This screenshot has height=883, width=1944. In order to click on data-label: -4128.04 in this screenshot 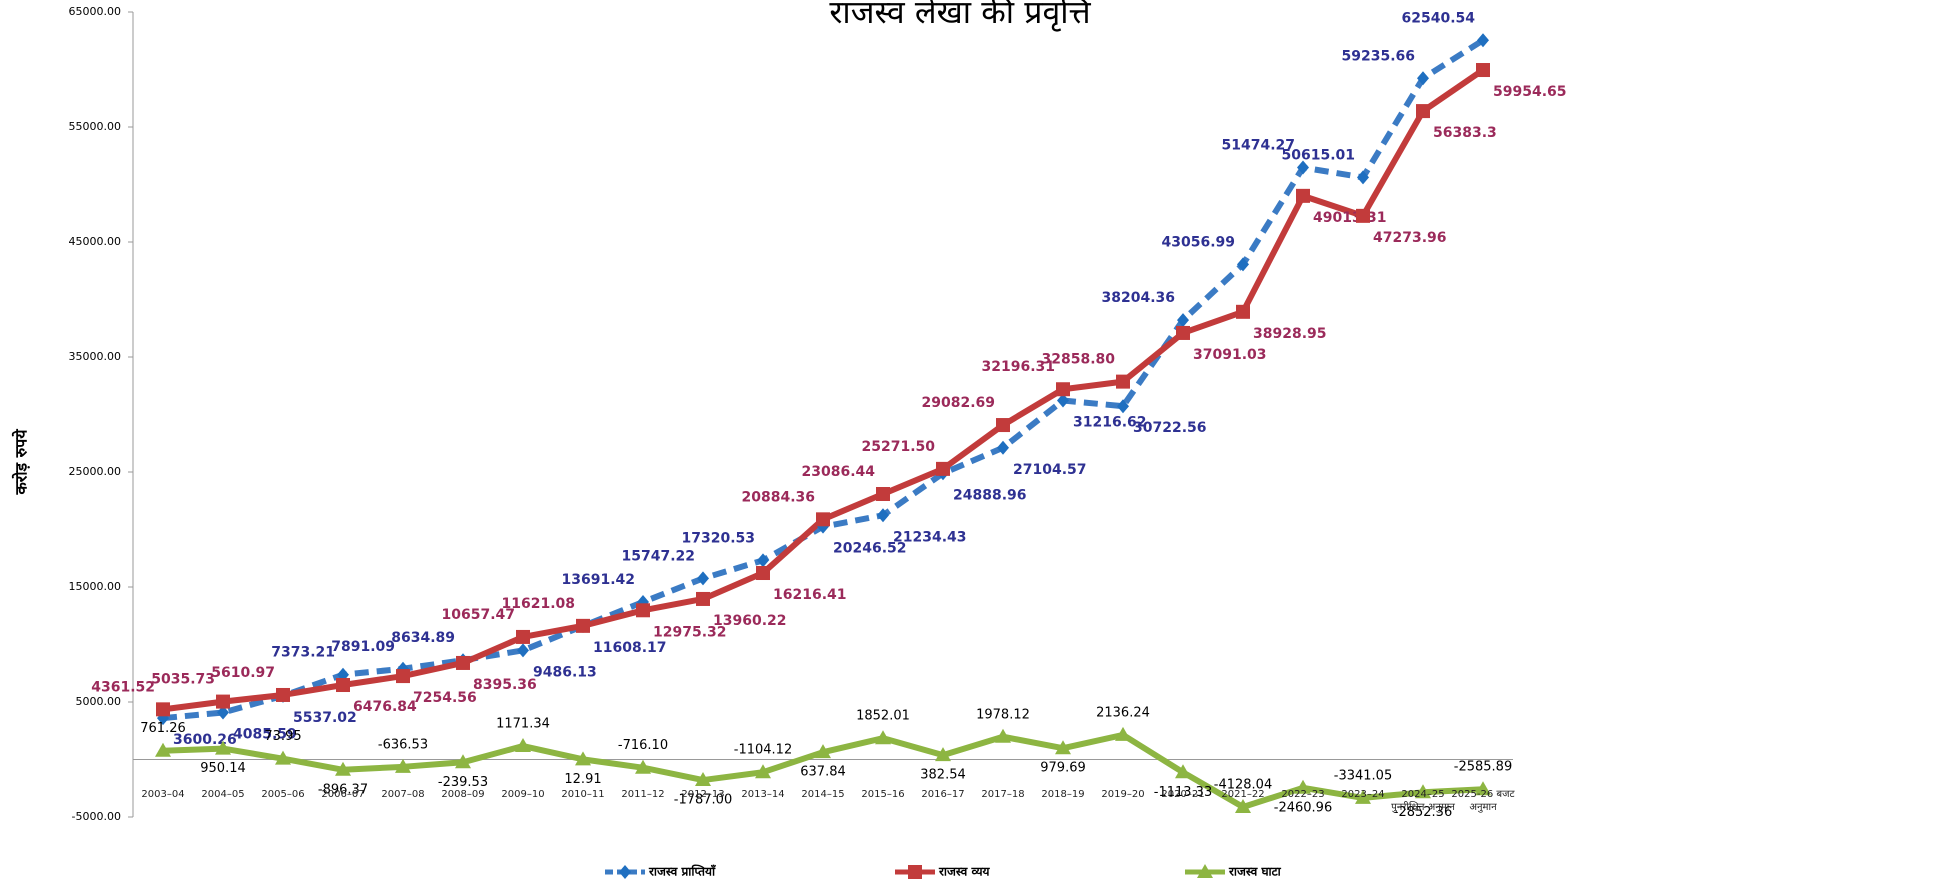, I will do `click(1243, 784)`.